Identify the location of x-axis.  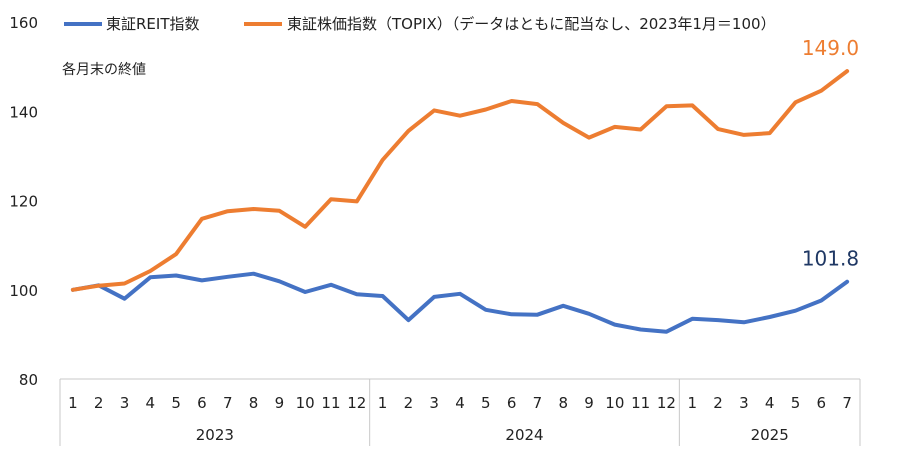
(460, 412).